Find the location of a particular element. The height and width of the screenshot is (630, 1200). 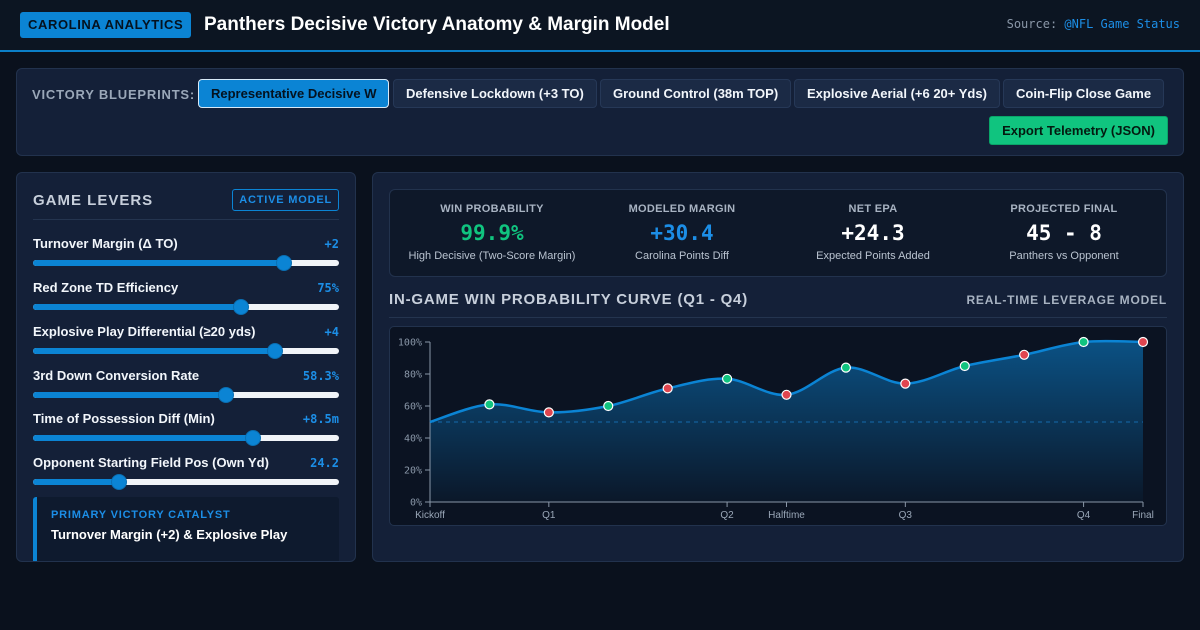

blueprints-label: VICTORY BLUEPRINTS: is located at coordinates (114, 94).